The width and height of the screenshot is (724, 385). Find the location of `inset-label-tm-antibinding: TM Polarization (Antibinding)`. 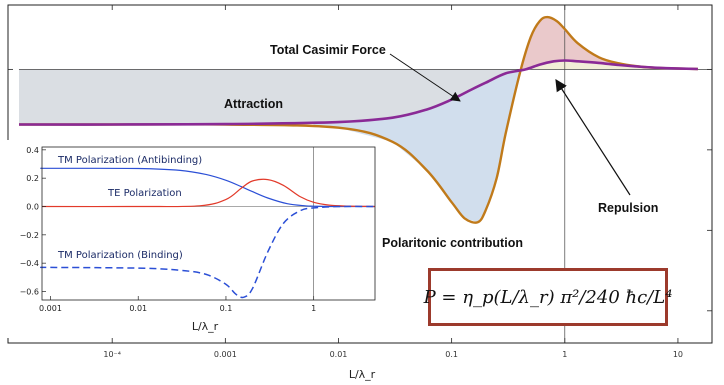

inset-label-tm-antibinding: TM Polarization (Antibinding) is located at coordinates (129, 160).